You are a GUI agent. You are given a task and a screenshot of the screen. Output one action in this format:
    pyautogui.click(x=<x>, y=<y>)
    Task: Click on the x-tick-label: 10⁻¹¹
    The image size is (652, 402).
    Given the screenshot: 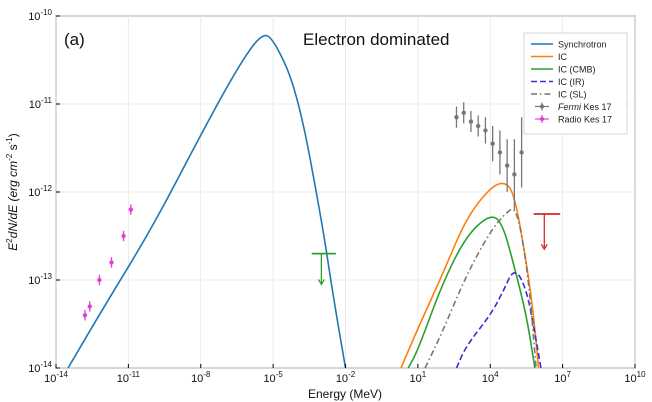 What is the action you would take?
    pyautogui.click(x=129, y=377)
    